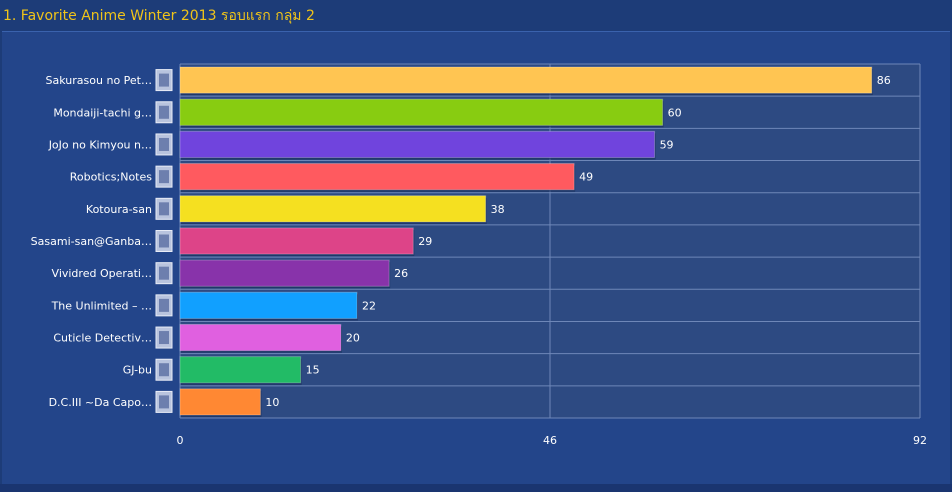 The width and height of the screenshot is (952, 492). I want to click on bar-value-label: 15, so click(313, 370).